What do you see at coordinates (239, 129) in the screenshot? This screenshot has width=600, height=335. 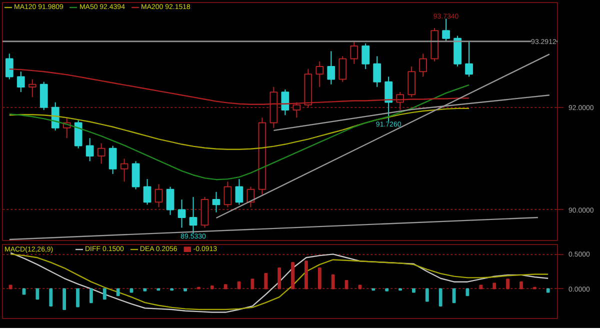 I see `line-series` at bounding box center [239, 129].